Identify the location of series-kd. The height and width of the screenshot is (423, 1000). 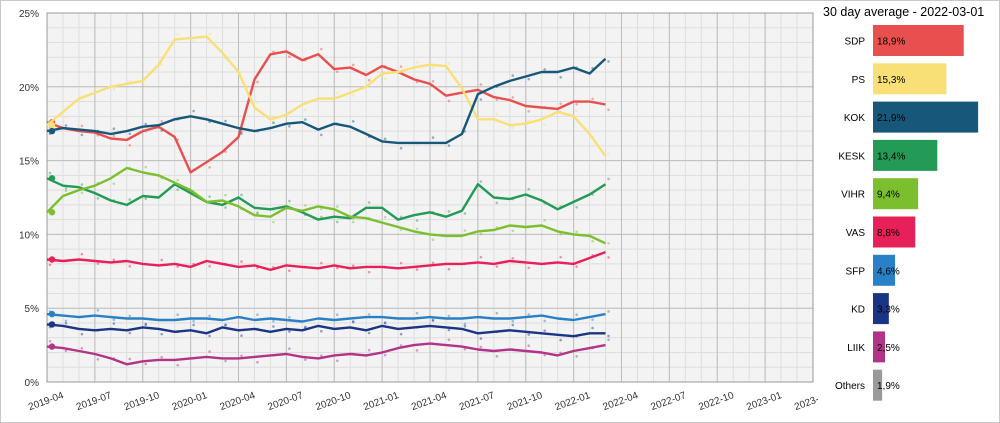
(328, 330).